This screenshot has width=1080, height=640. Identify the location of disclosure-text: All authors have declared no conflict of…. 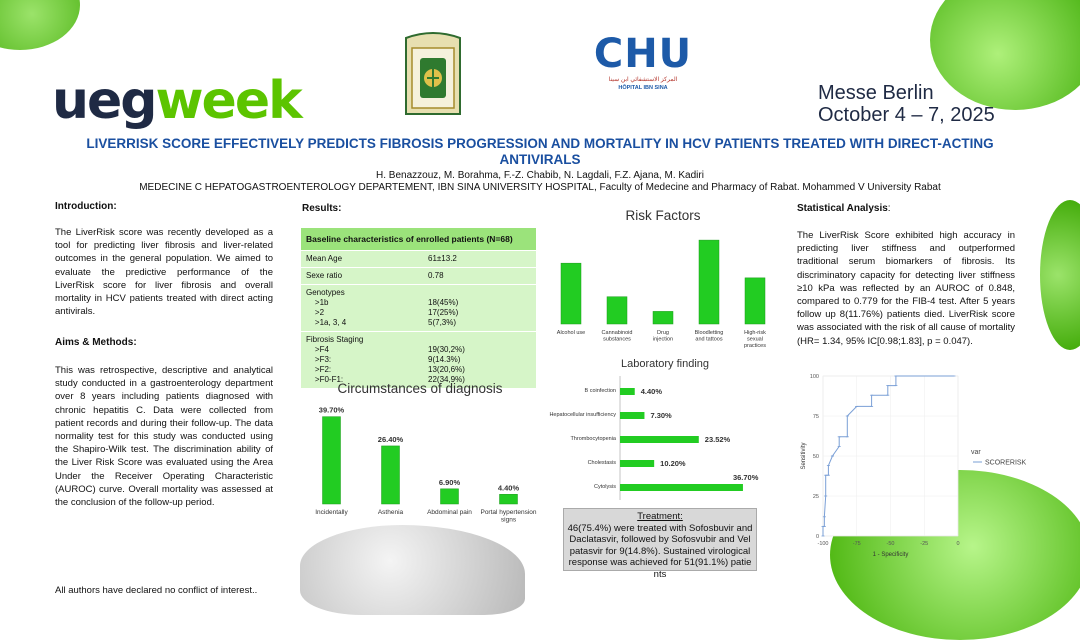
(156, 590).